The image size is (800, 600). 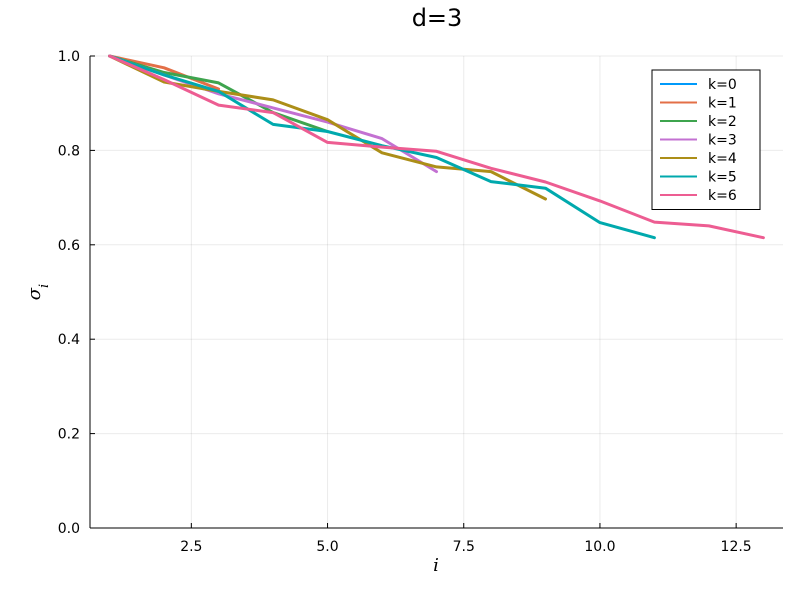 What do you see at coordinates (38, 292) in the screenshot?
I see `y-axis-label: σi` at bounding box center [38, 292].